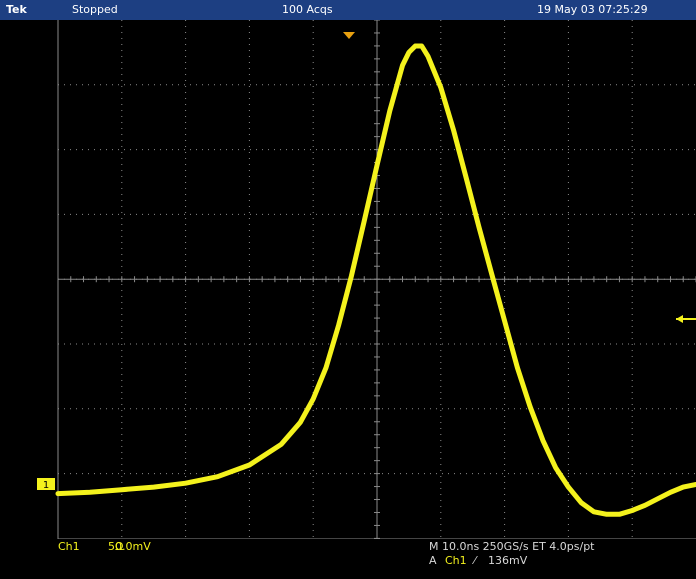 This screenshot has height=579, width=696. What do you see at coordinates (508, 560) in the screenshot?
I see `trigger-level: 136mV` at bounding box center [508, 560].